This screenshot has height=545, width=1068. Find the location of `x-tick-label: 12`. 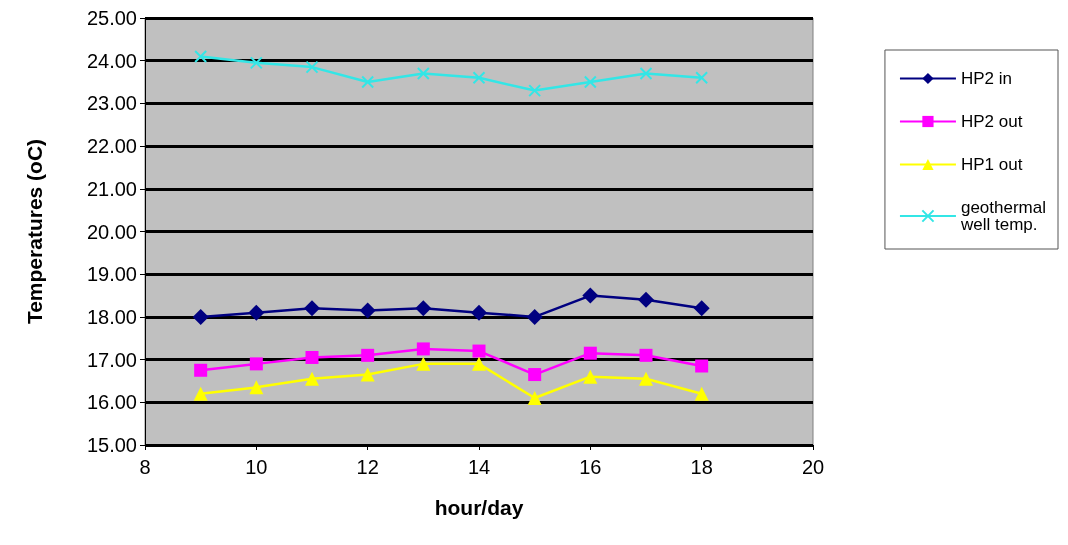

x-tick-label: 12 is located at coordinates (367, 467).